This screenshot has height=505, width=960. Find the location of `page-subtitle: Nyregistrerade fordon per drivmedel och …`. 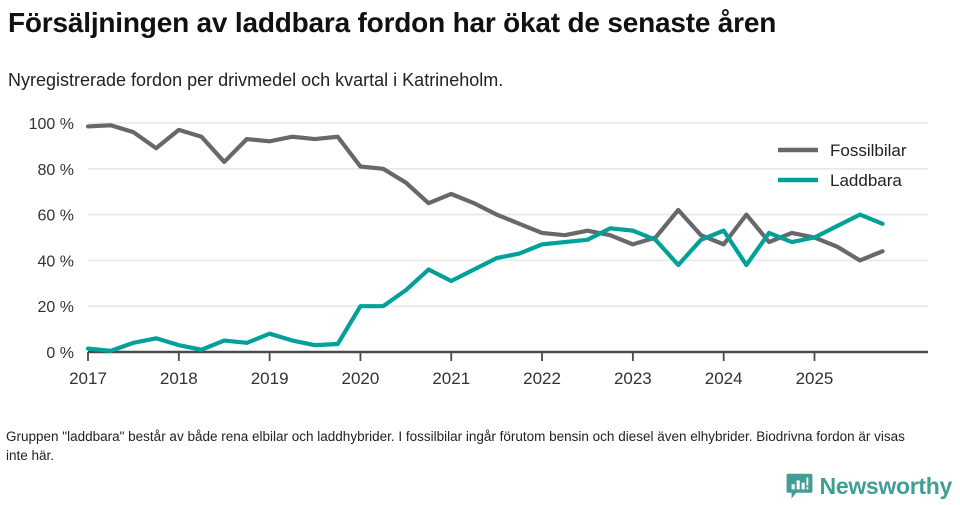

page-subtitle: Nyregistrerade fordon per drivmedel och … is located at coordinates (256, 80).